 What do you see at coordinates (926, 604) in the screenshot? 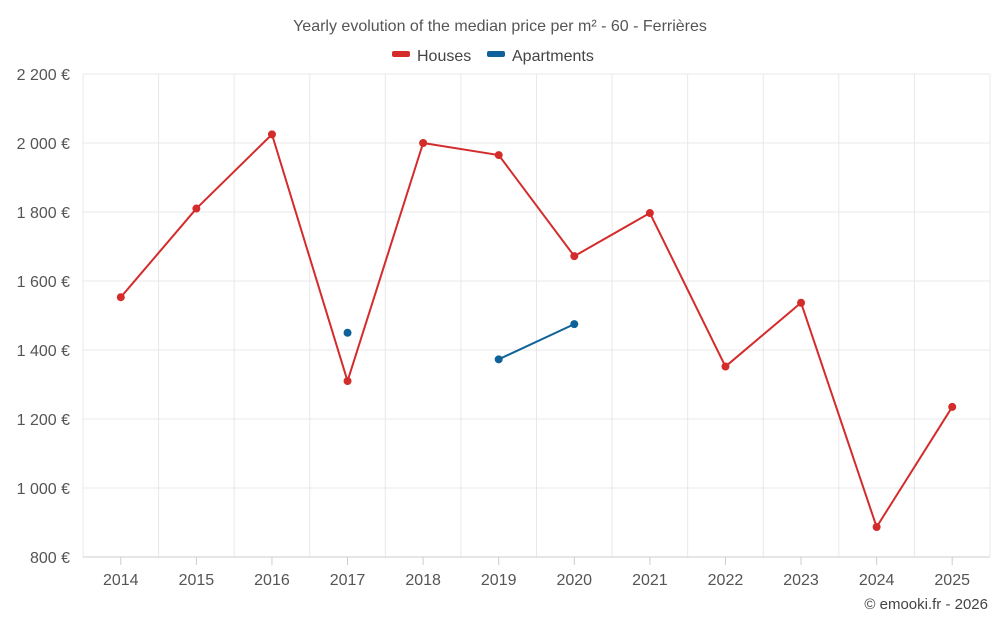
I see `credit-text: © emooki.fr - 2026` at bounding box center [926, 604].